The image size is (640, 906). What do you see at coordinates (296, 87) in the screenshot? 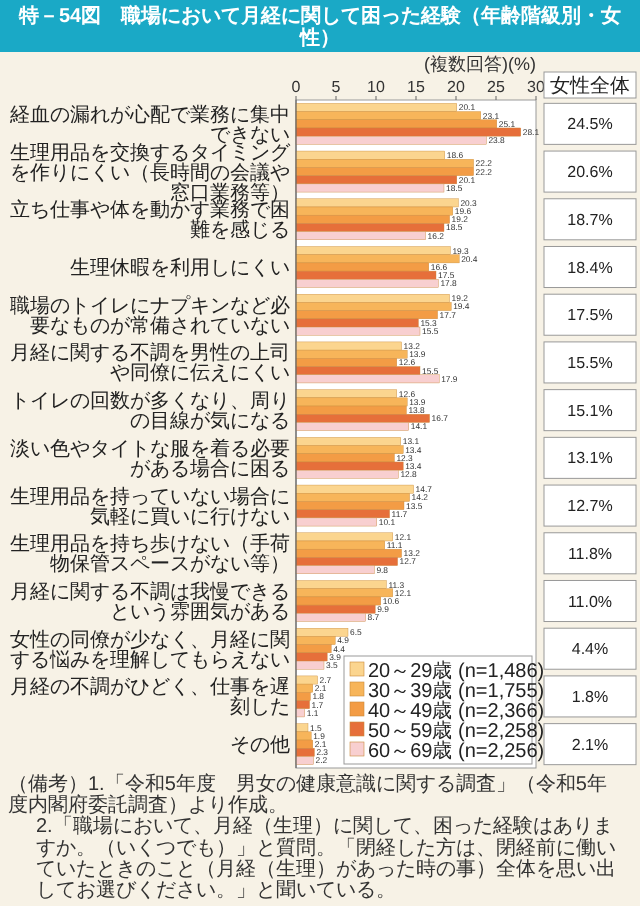
I see `x-tick-label: 0` at bounding box center [296, 87].